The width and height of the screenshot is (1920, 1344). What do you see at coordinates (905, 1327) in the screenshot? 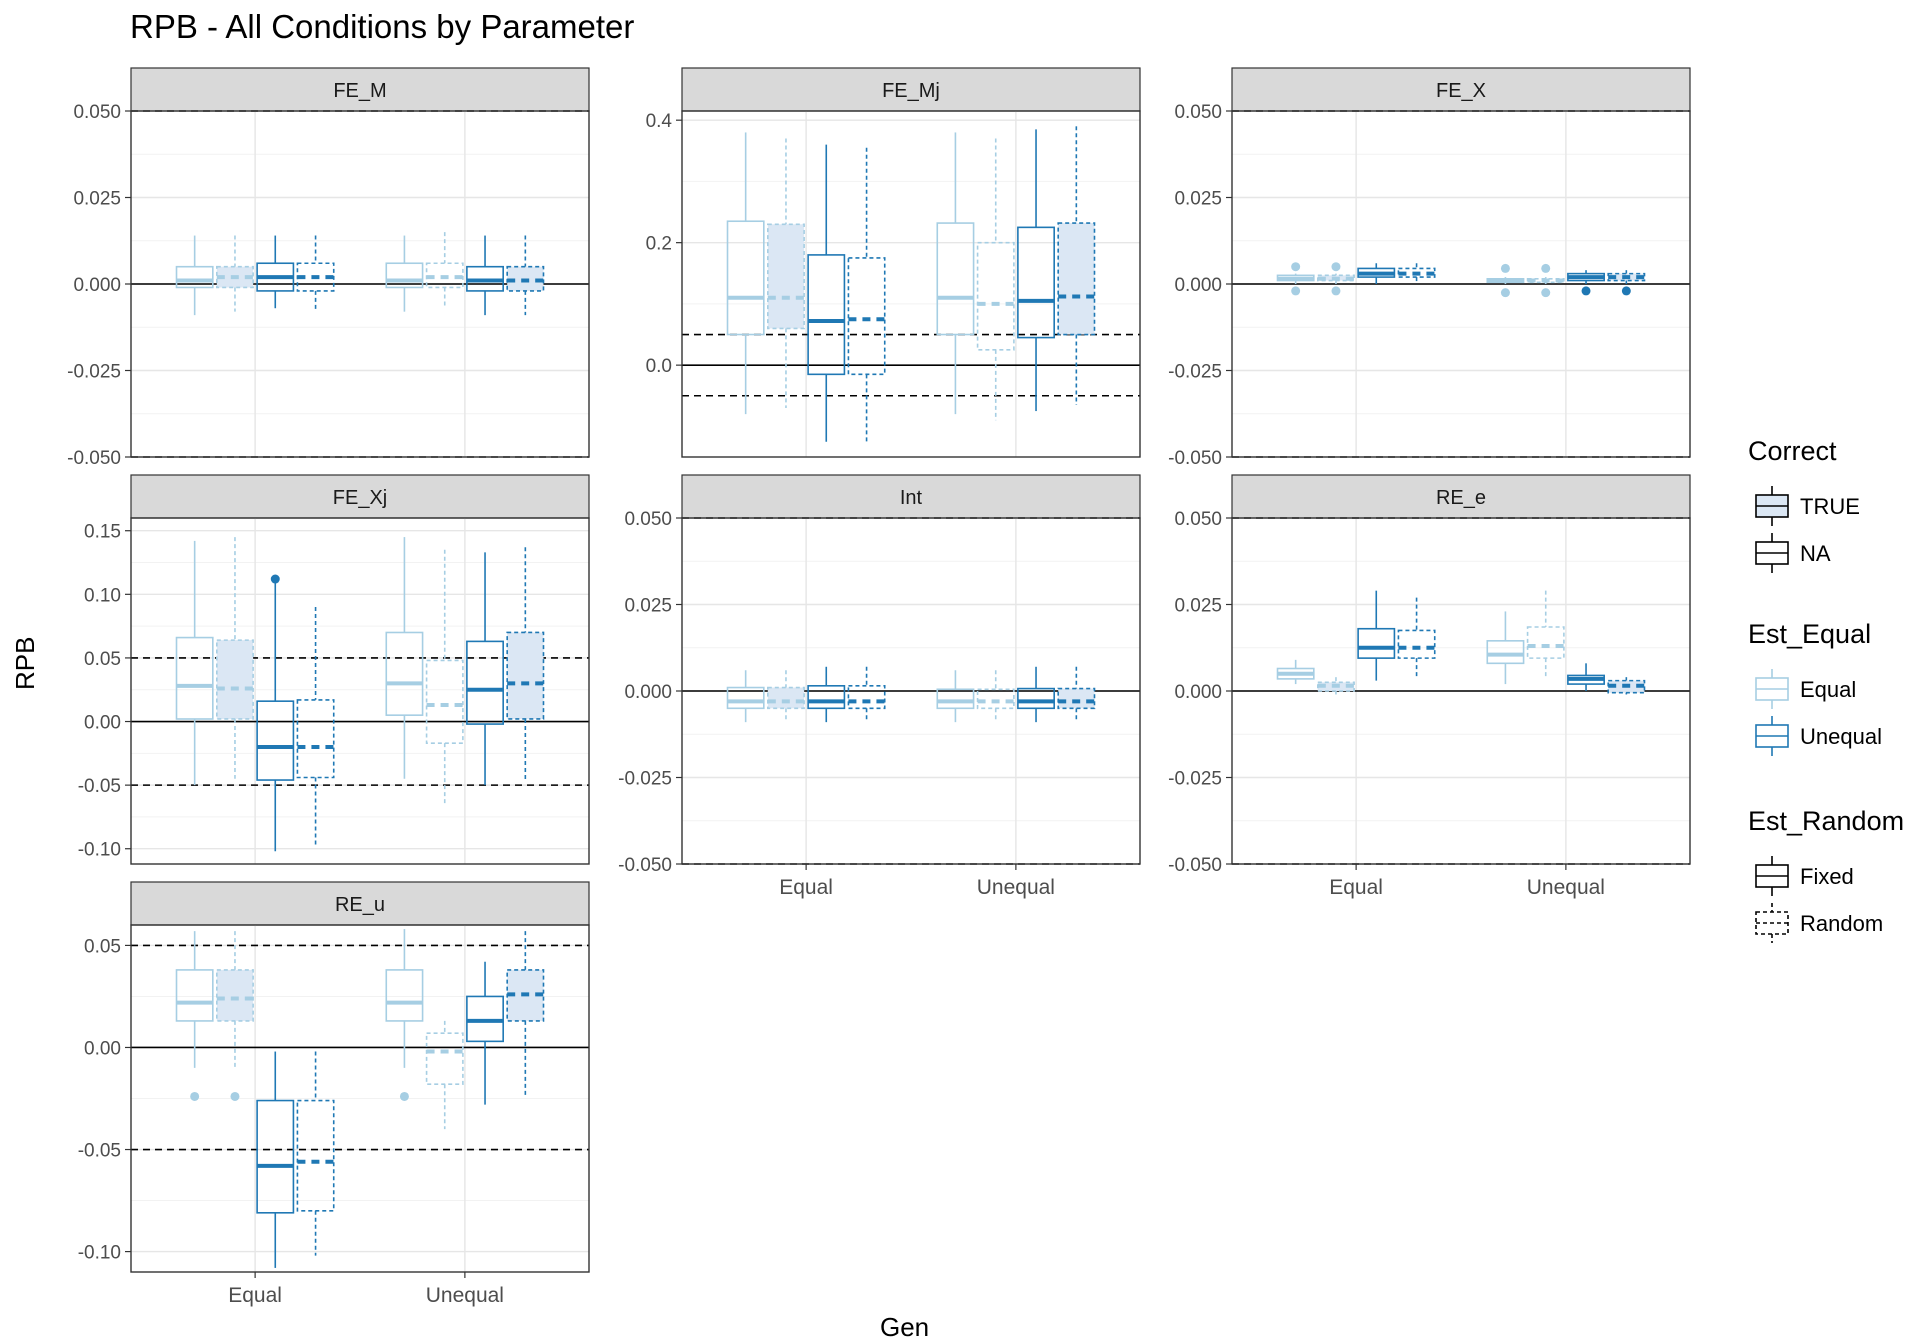
I see `x-axis-title: Gen` at bounding box center [905, 1327].